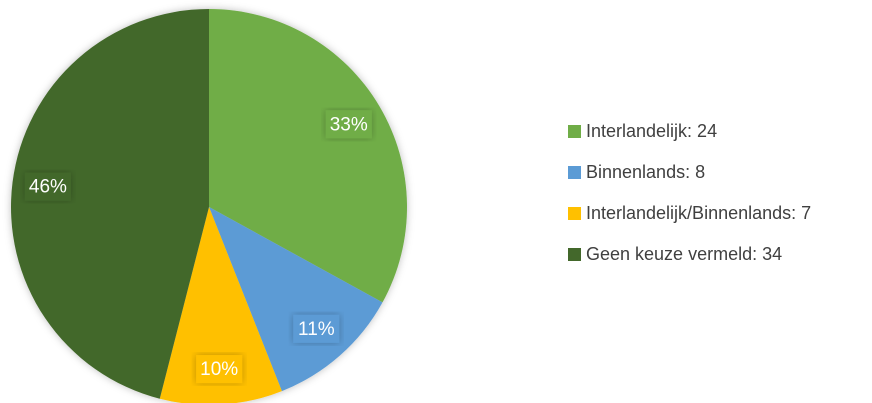 Image resolution: width=872 pixels, height=403 pixels. What do you see at coordinates (651, 131) in the screenshot?
I see `legend-label: Interlandelijk: 24` at bounding box center [651, 131].